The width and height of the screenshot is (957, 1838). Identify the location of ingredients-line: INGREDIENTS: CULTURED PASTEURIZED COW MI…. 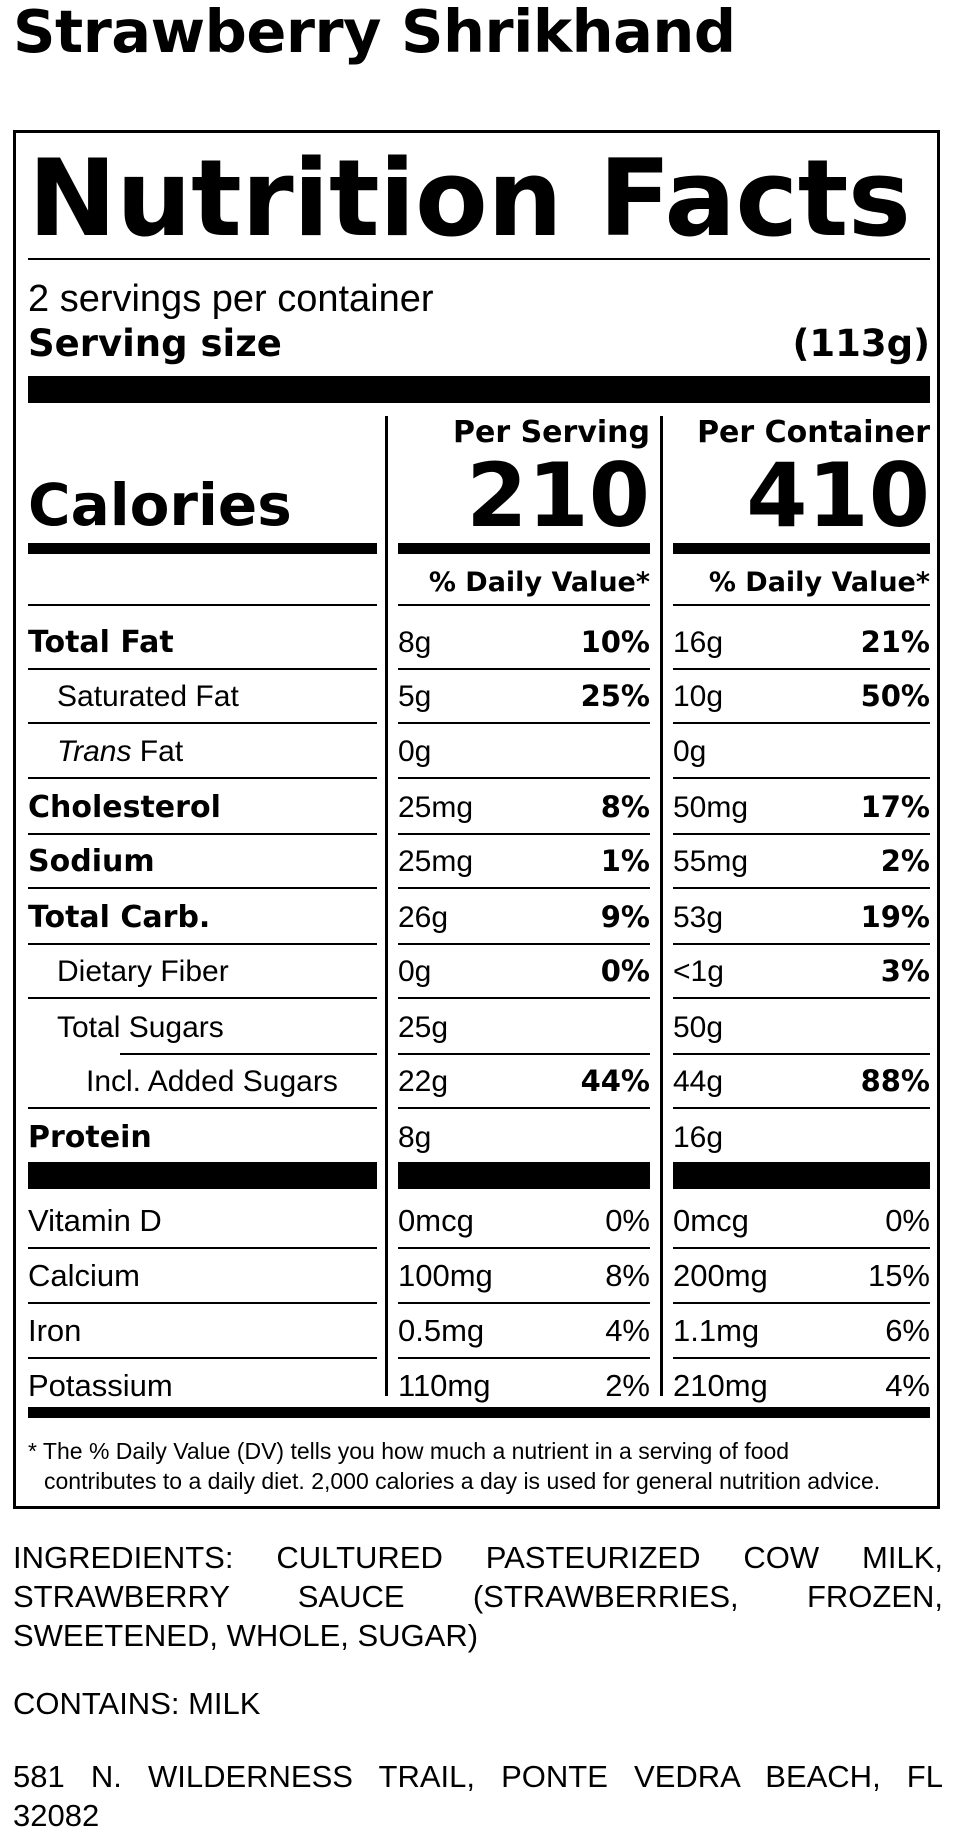
(478, 1557).